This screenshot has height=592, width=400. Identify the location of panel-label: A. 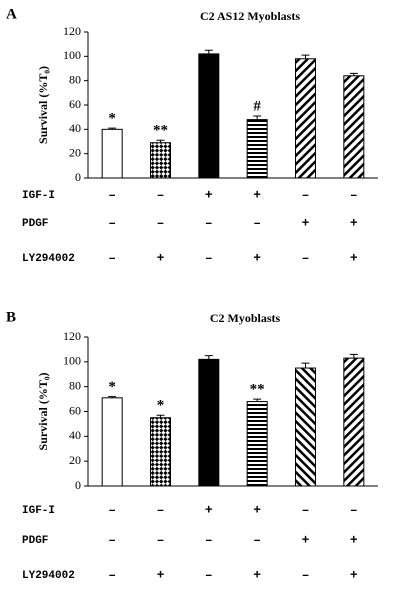
(11, 14).